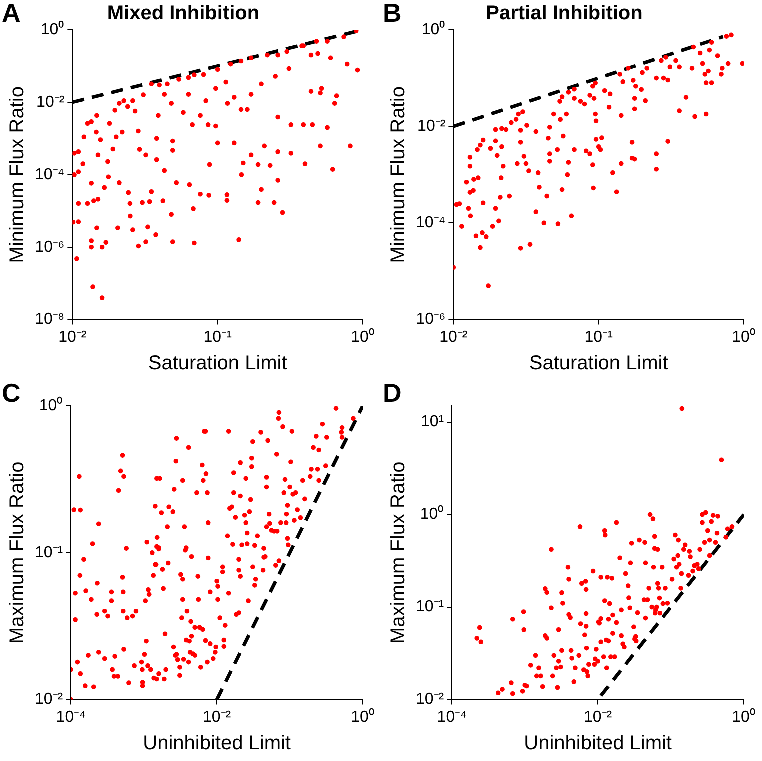 Image resolution: width=762 pixels, height=761 pixels. What do you see at coordinates (11, 14) in the screenshot?
I see `text: A` at bounding box center [11, 14].